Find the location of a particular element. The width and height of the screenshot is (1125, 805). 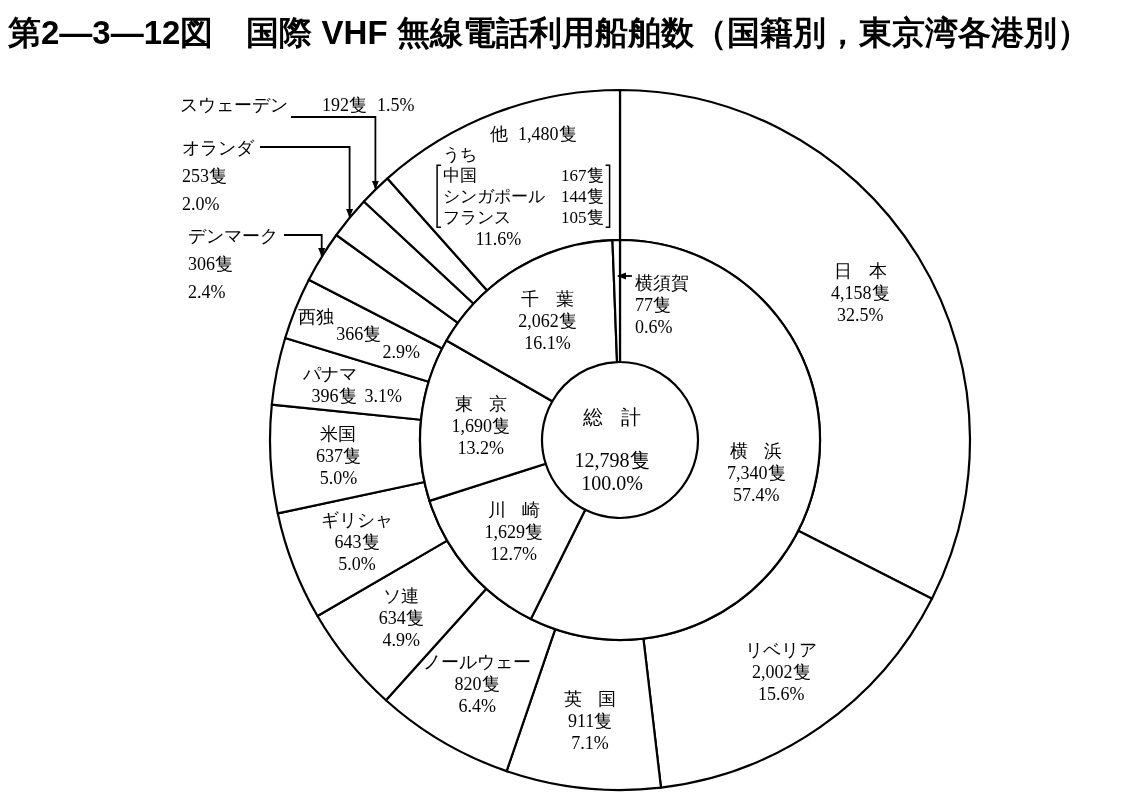

annotation: うち is located at coordinates (460, 155).